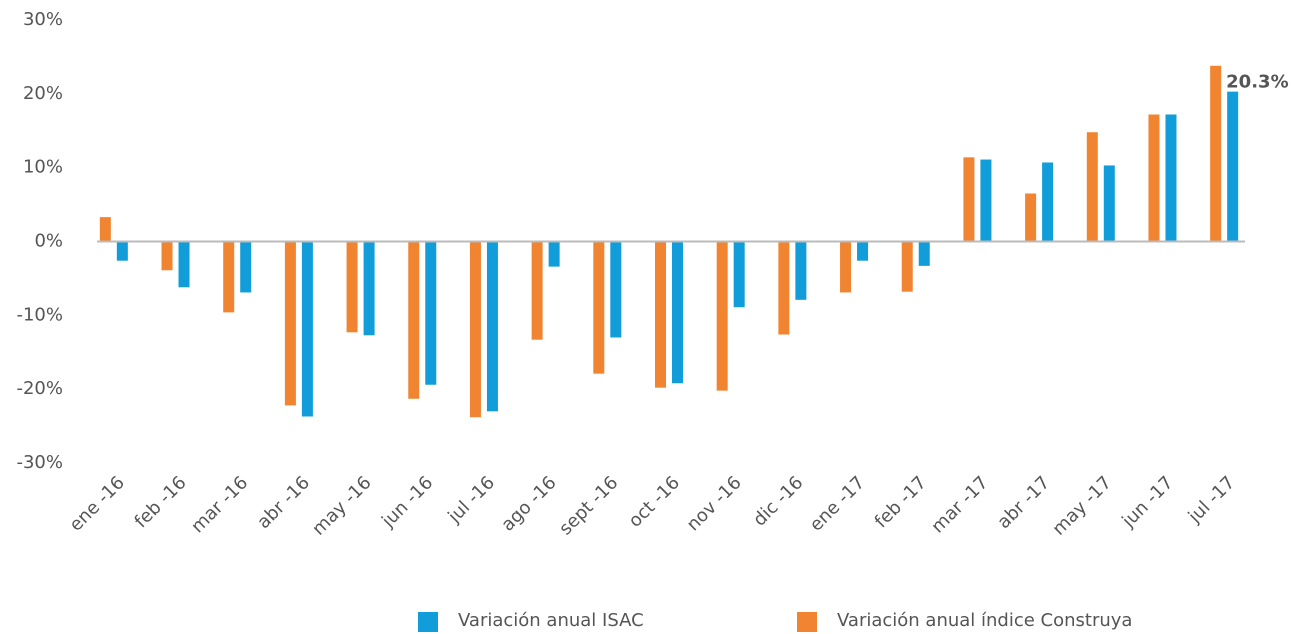 This screenshot has height=634, width=1291. Describe the element at coordinates (48, 241) in the screenshot. I see `y-tick-label: 0%` at that location.